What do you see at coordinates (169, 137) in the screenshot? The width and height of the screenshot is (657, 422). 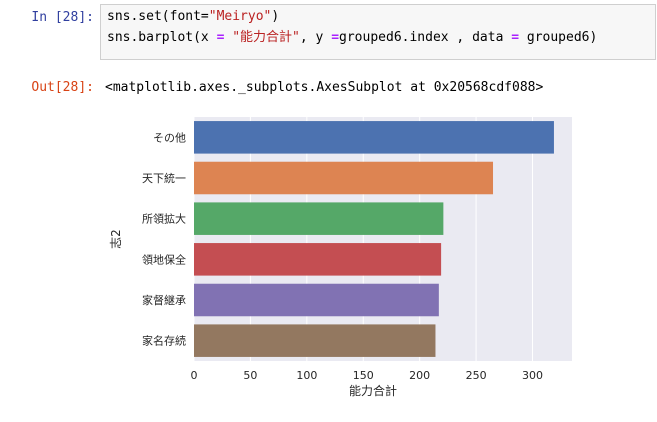 I see `y-tick-label: その他` at bounding box center [169, 137].